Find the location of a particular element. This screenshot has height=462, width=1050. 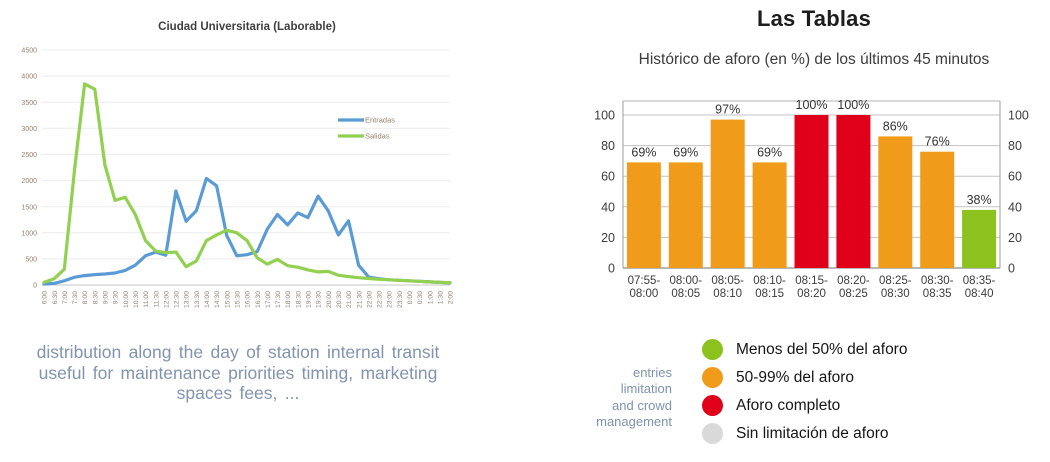

x-tick-label: 1:00 is located at coordinates (430, 297).